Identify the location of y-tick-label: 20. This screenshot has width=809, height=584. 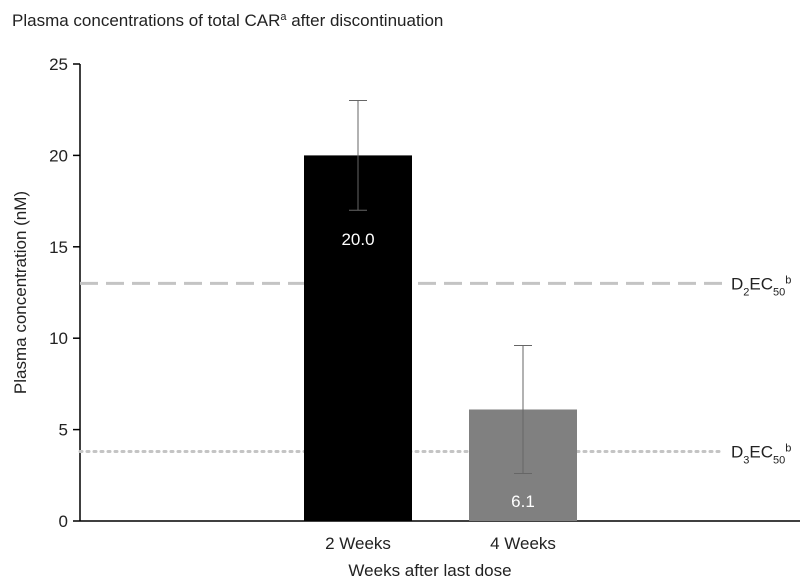
(58, 155).